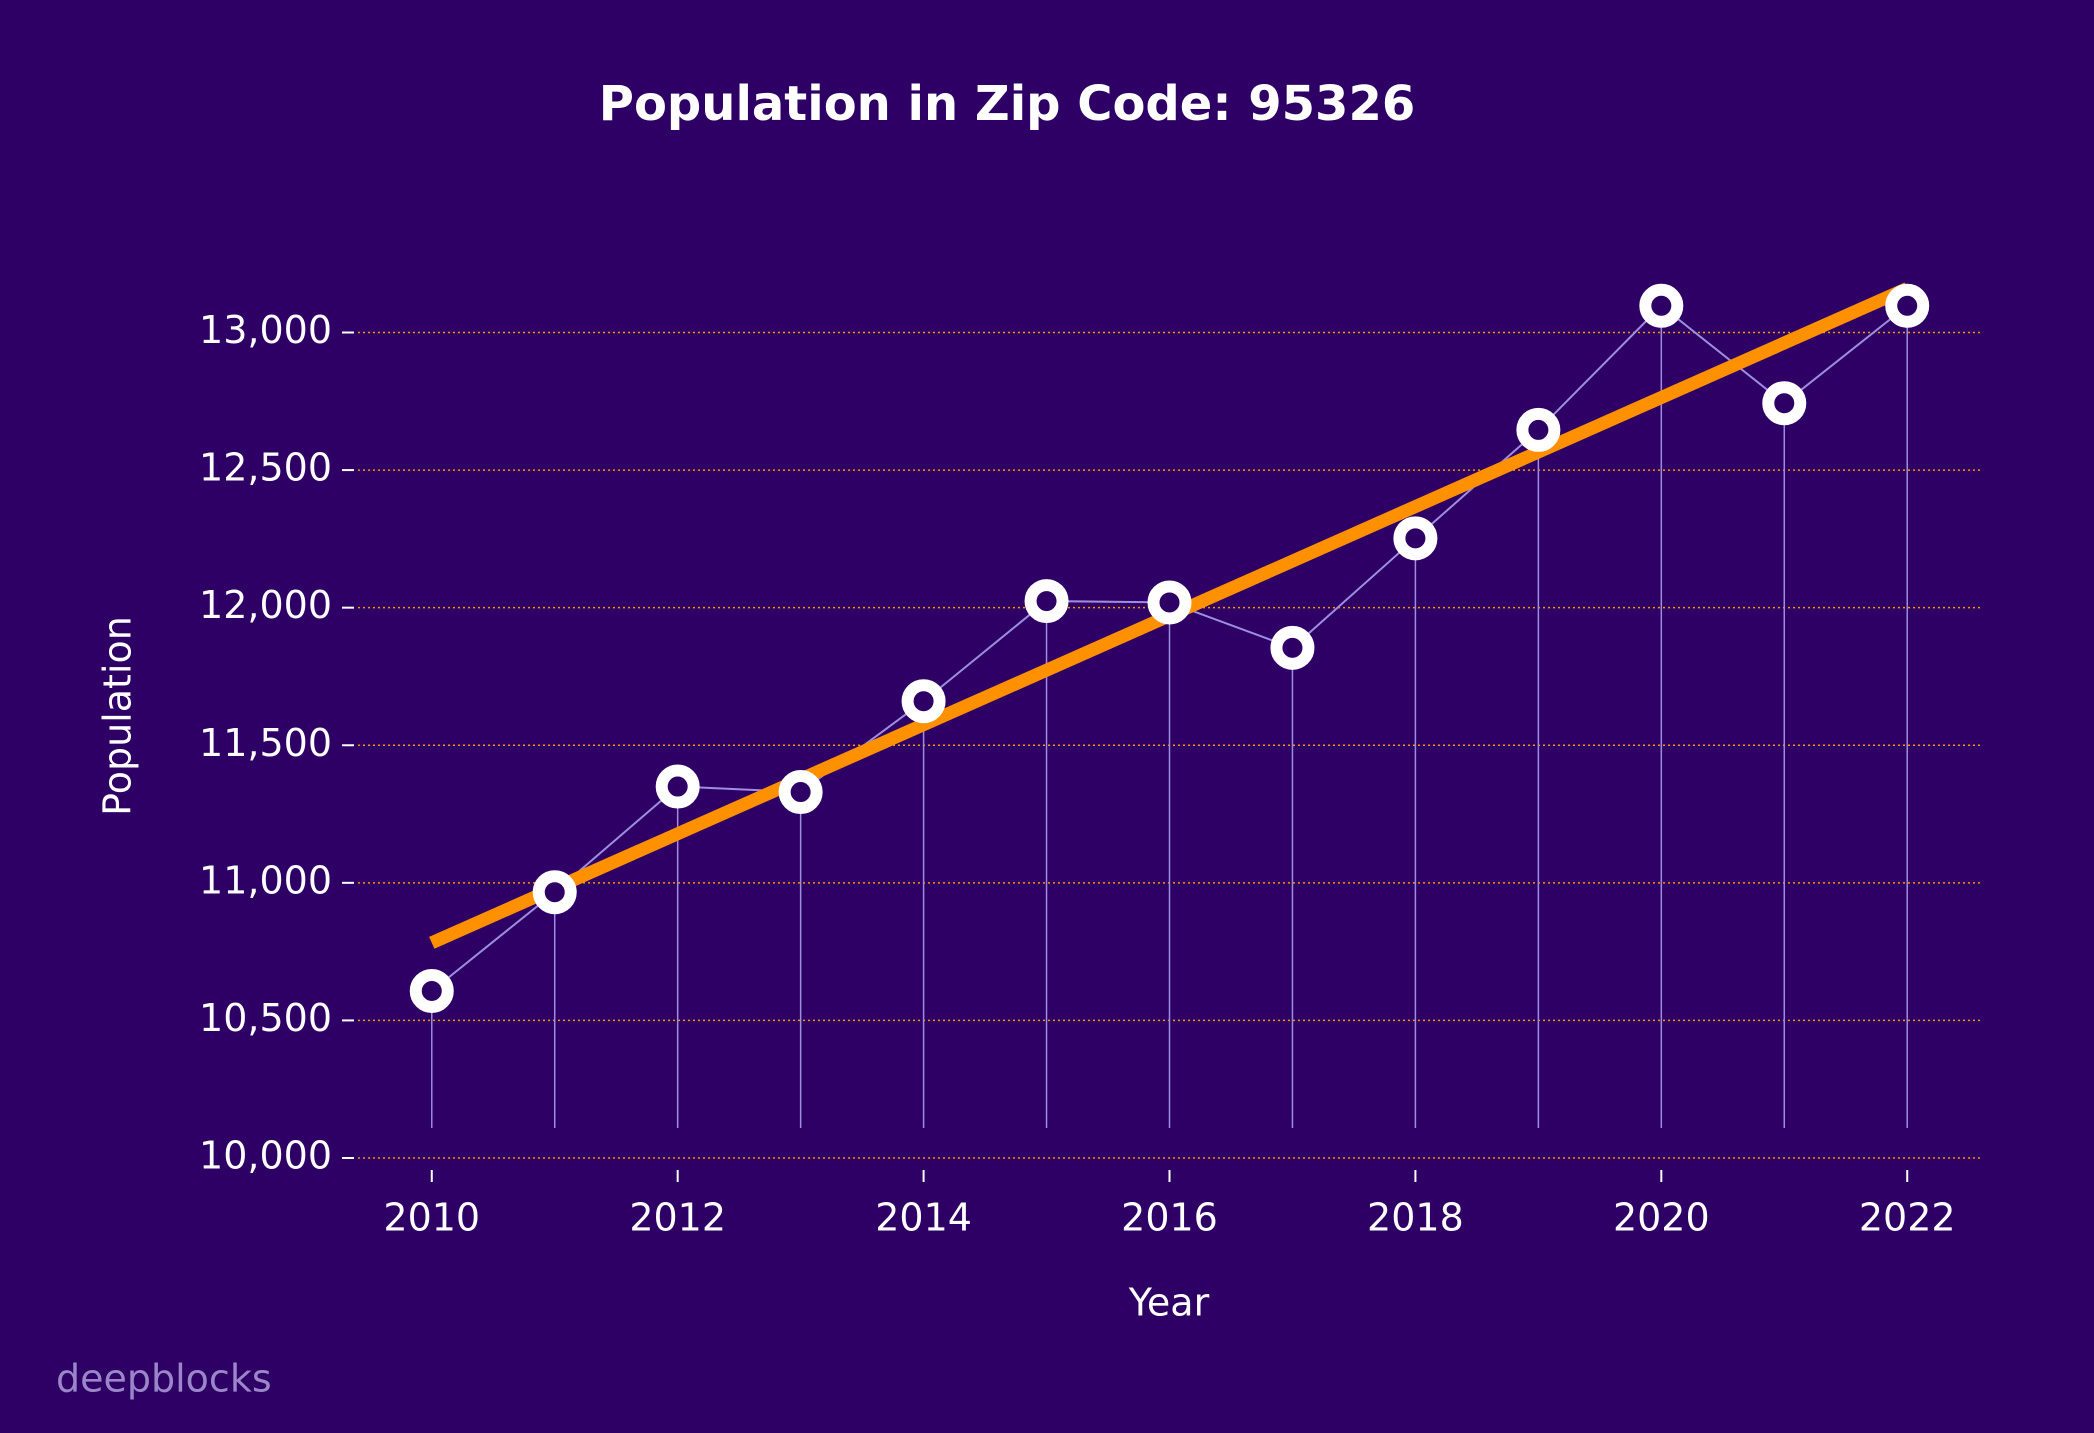 Image resolution: width=2094 pixels, height=1433 pixels. I want to click on x-tick-label: 2012, so click(677, 1218).